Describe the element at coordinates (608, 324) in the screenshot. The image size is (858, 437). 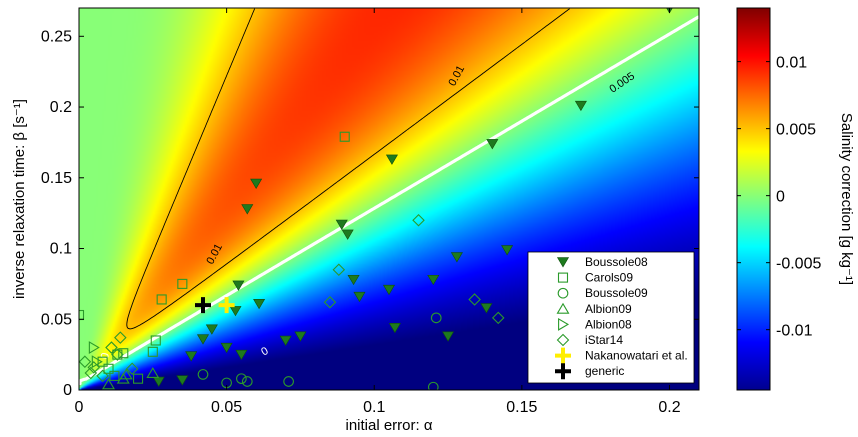
I see `legend-label: Albion08` at that location.